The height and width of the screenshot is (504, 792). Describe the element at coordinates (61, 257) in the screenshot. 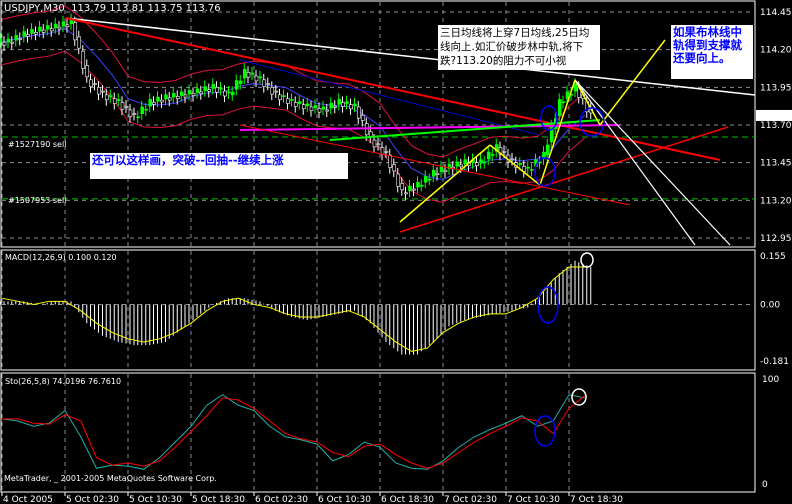

I see `macd-title: MACD(12,26,9) 0.100 0.120` at that location.